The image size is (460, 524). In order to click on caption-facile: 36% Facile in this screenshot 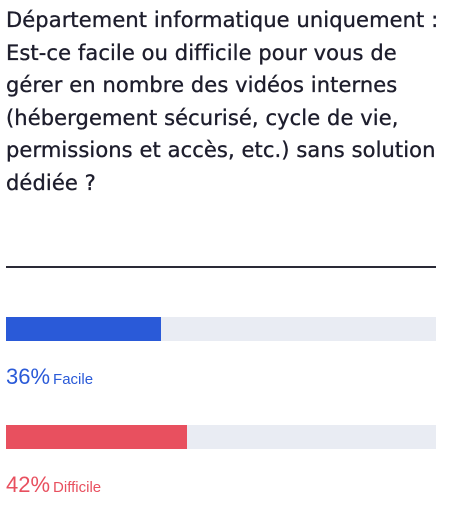, I will do `click(221, 377)`.